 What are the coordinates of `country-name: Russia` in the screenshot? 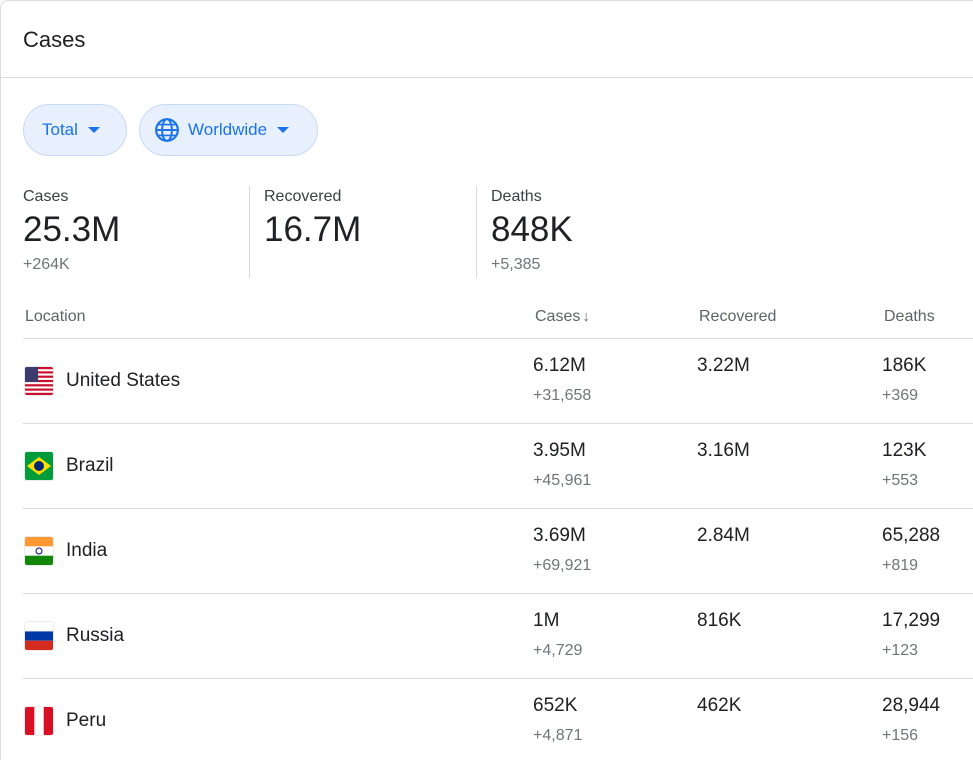 It's located at (95, 635).